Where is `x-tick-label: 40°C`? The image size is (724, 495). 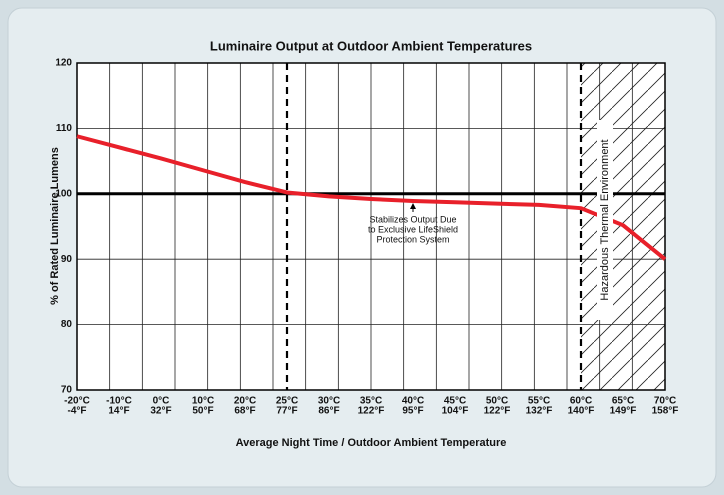
x-tick-label: 40°C is located at coordinates (413, 401).